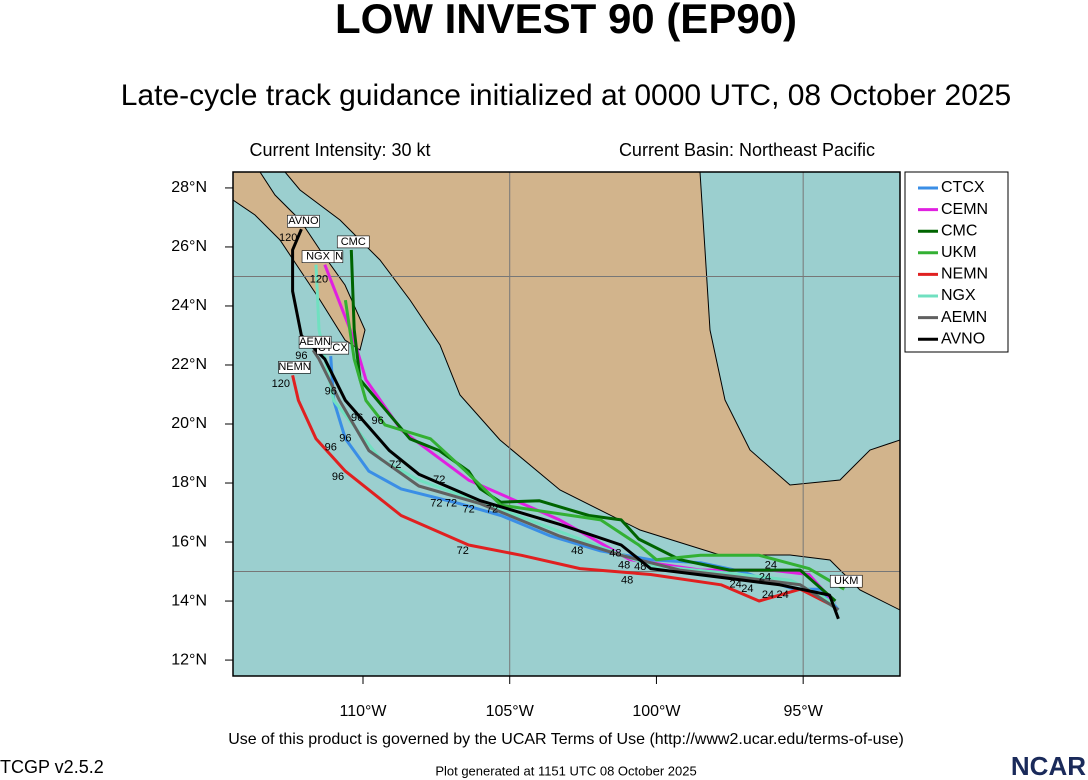  I want to click on x-tick-label: 105°W, so click(510, 711).